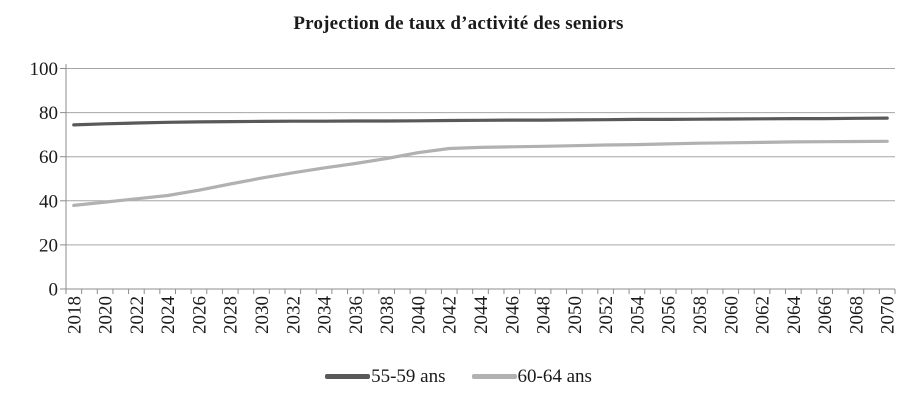 Image resolution: width=917 pixels, height=409 pixels. Describe the element at coordinates (293, 315) in the screenshot. I see `x-axis-label-2032: 2032` at that location.